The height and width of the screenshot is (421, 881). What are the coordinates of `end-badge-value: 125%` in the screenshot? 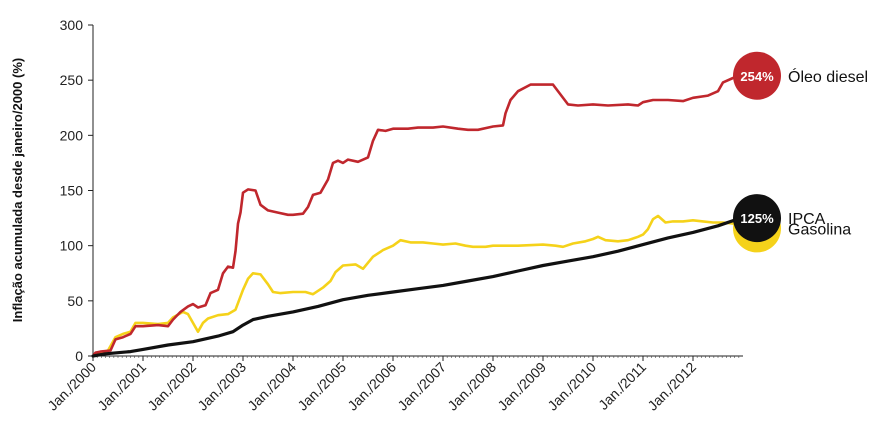 It's located at (757, 218).